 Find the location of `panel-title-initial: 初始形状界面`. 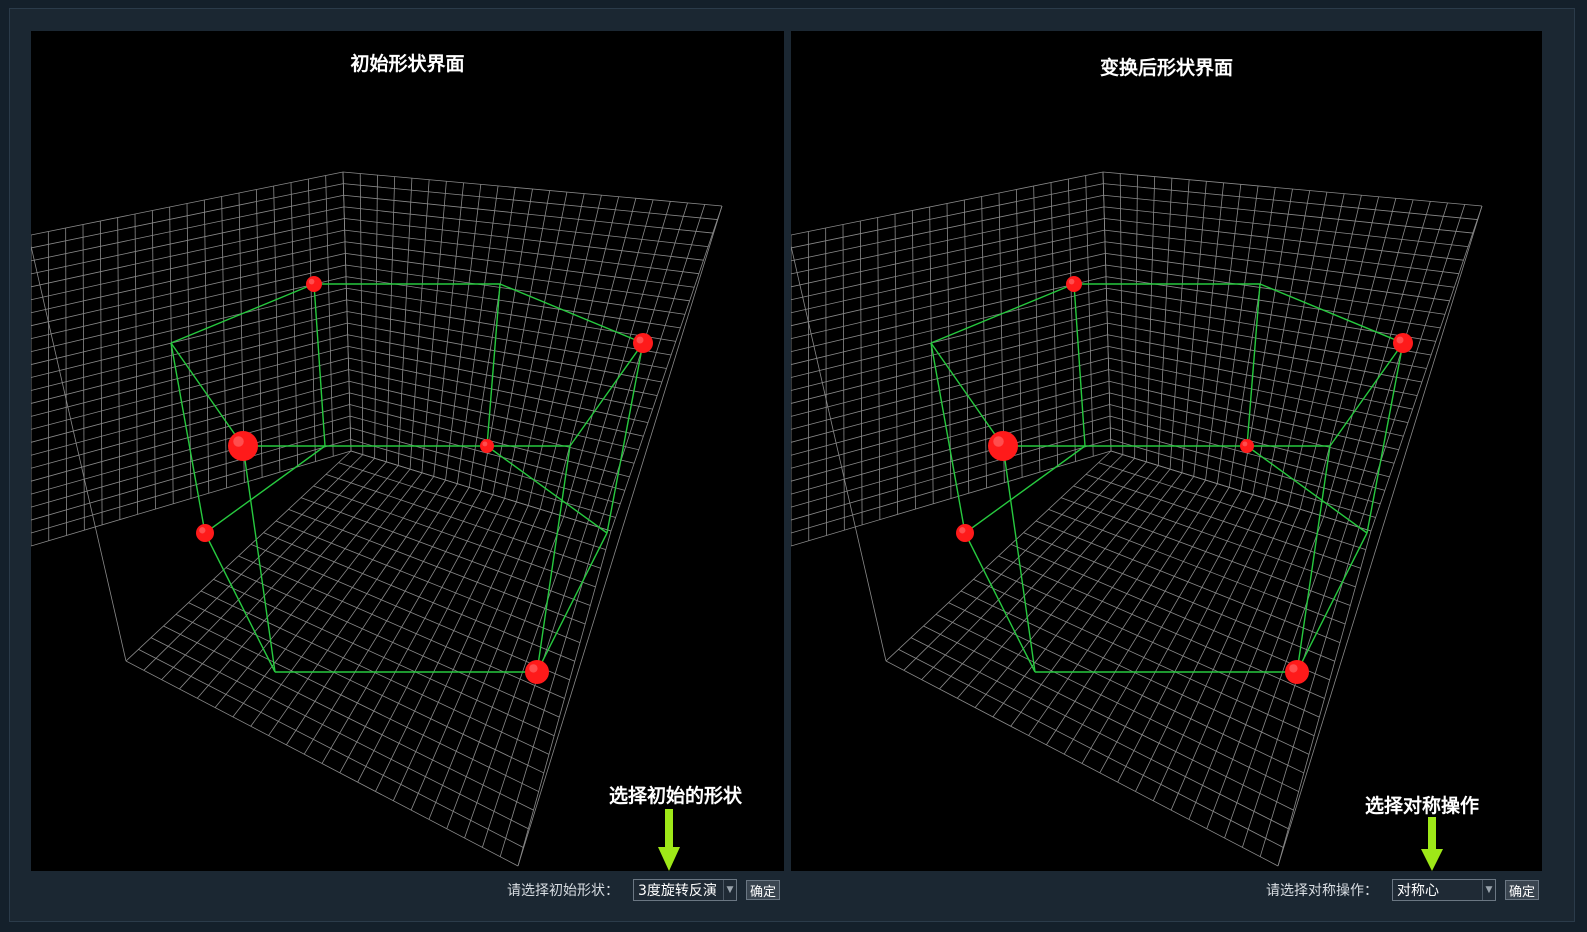

panel-title-initial: 初始形状界面 is located at coordinates (407, 64).